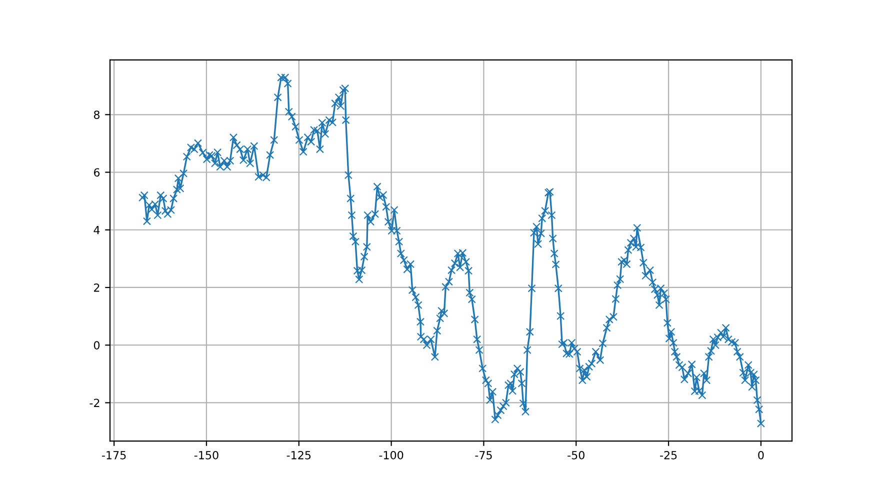 The width and height of the screenshot is (880, 495). What do you see at coordinates (206, 455) in the screenshot?
I see `x-tick-label: -150` at bounding box center [206, 455].